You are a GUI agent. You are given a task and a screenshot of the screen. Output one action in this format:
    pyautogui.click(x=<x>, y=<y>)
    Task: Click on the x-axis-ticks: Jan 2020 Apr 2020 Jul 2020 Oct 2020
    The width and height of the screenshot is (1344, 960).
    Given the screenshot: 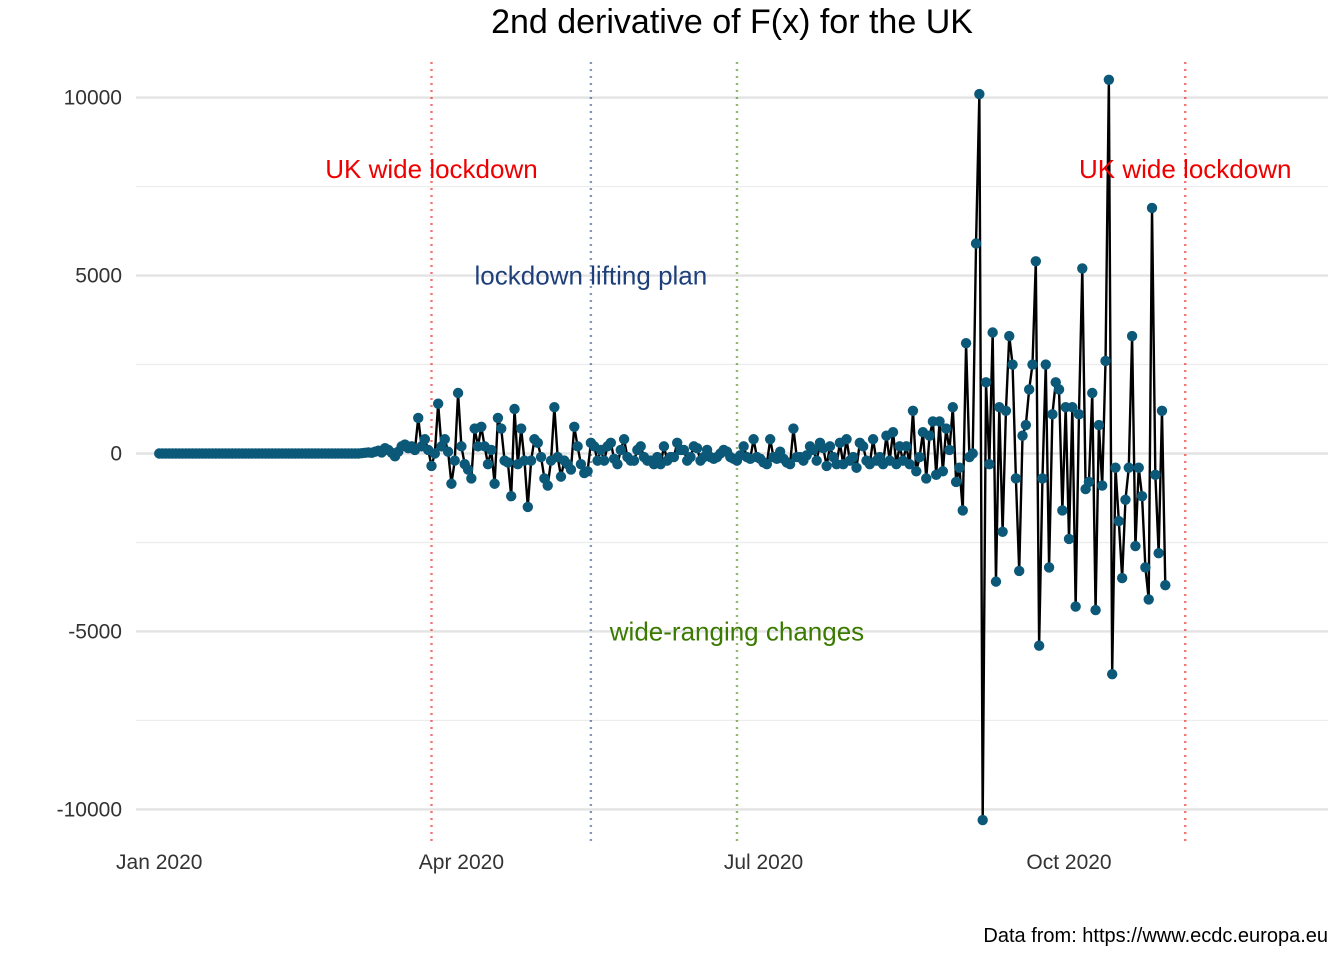 What is the action you would take?
    pyautogui.click(x=614, y=862)
    